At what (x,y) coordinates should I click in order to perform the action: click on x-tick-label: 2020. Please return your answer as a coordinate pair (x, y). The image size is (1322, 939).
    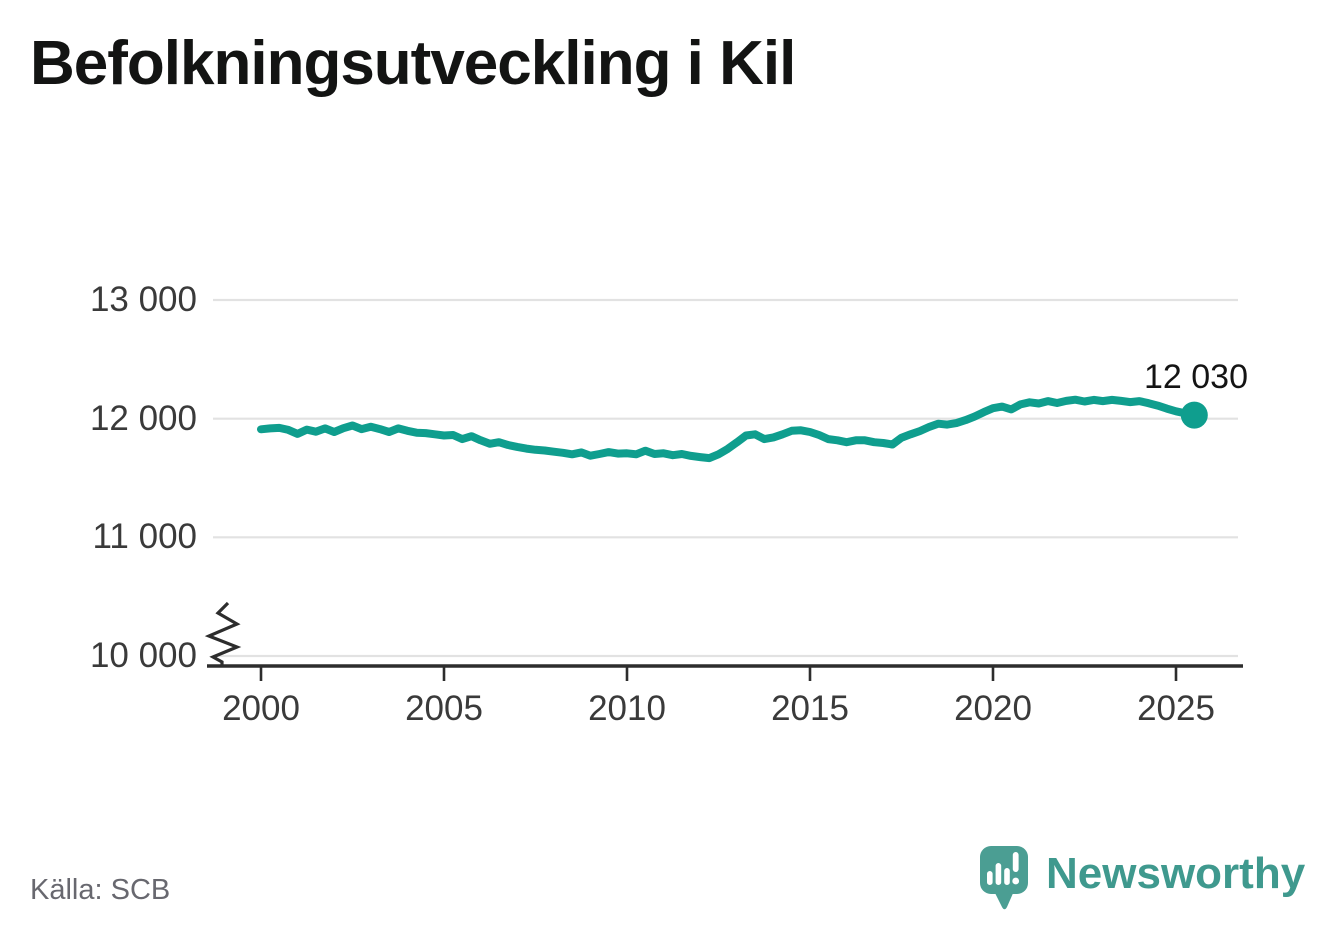
    Looking at the image, I should click on (993, 708).